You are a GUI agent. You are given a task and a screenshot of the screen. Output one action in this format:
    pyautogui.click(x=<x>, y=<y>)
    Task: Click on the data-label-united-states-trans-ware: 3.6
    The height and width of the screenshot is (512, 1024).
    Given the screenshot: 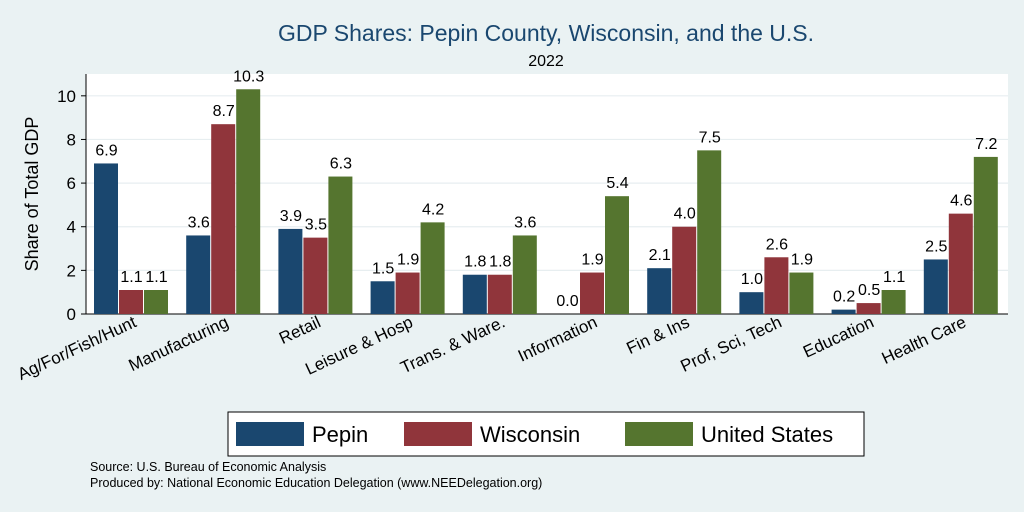 What is the action you would take?
    pyautogui.click(x=525, y=222)
    